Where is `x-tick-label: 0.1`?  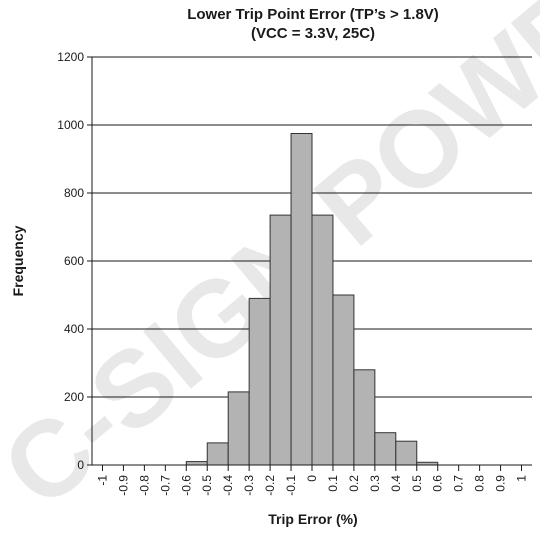 x-tick-label: 0.1 is located at coordinates (333, 483).